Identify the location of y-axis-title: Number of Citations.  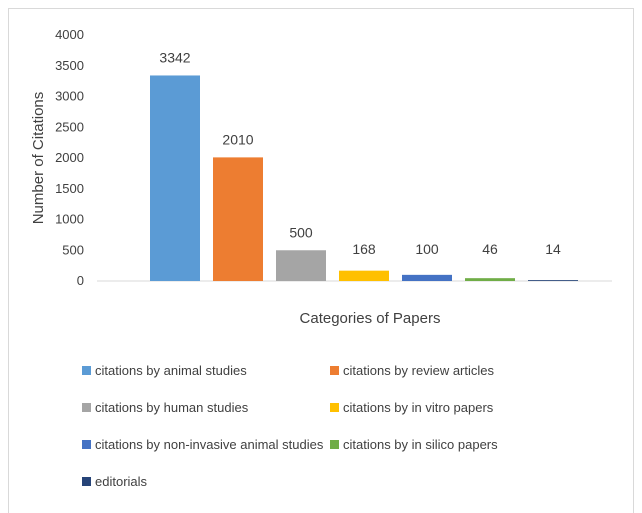
(38, 158).